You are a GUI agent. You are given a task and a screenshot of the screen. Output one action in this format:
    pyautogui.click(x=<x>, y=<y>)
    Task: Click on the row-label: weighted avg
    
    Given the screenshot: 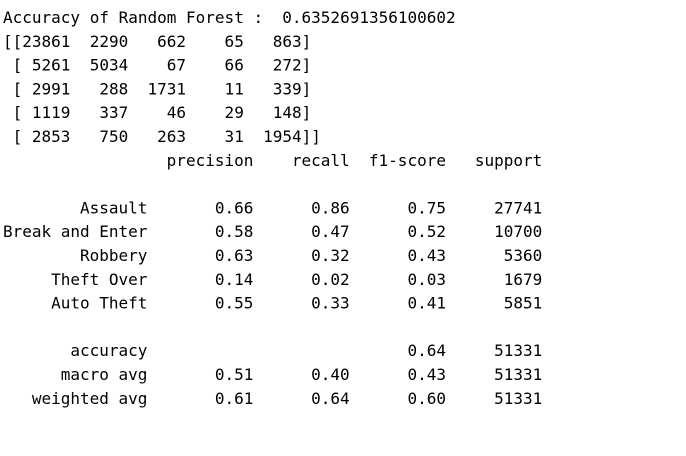 What is the action you would take?
    pyautogui.click(x=90, y=398)
    